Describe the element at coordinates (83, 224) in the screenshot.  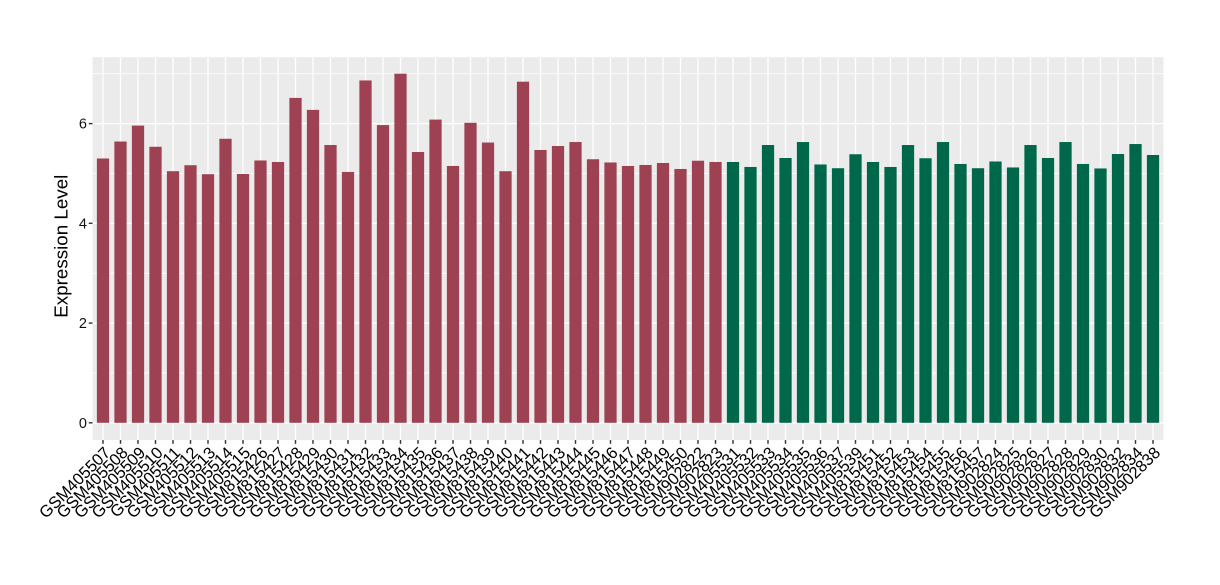
I see `svg-text: 4` at that location.